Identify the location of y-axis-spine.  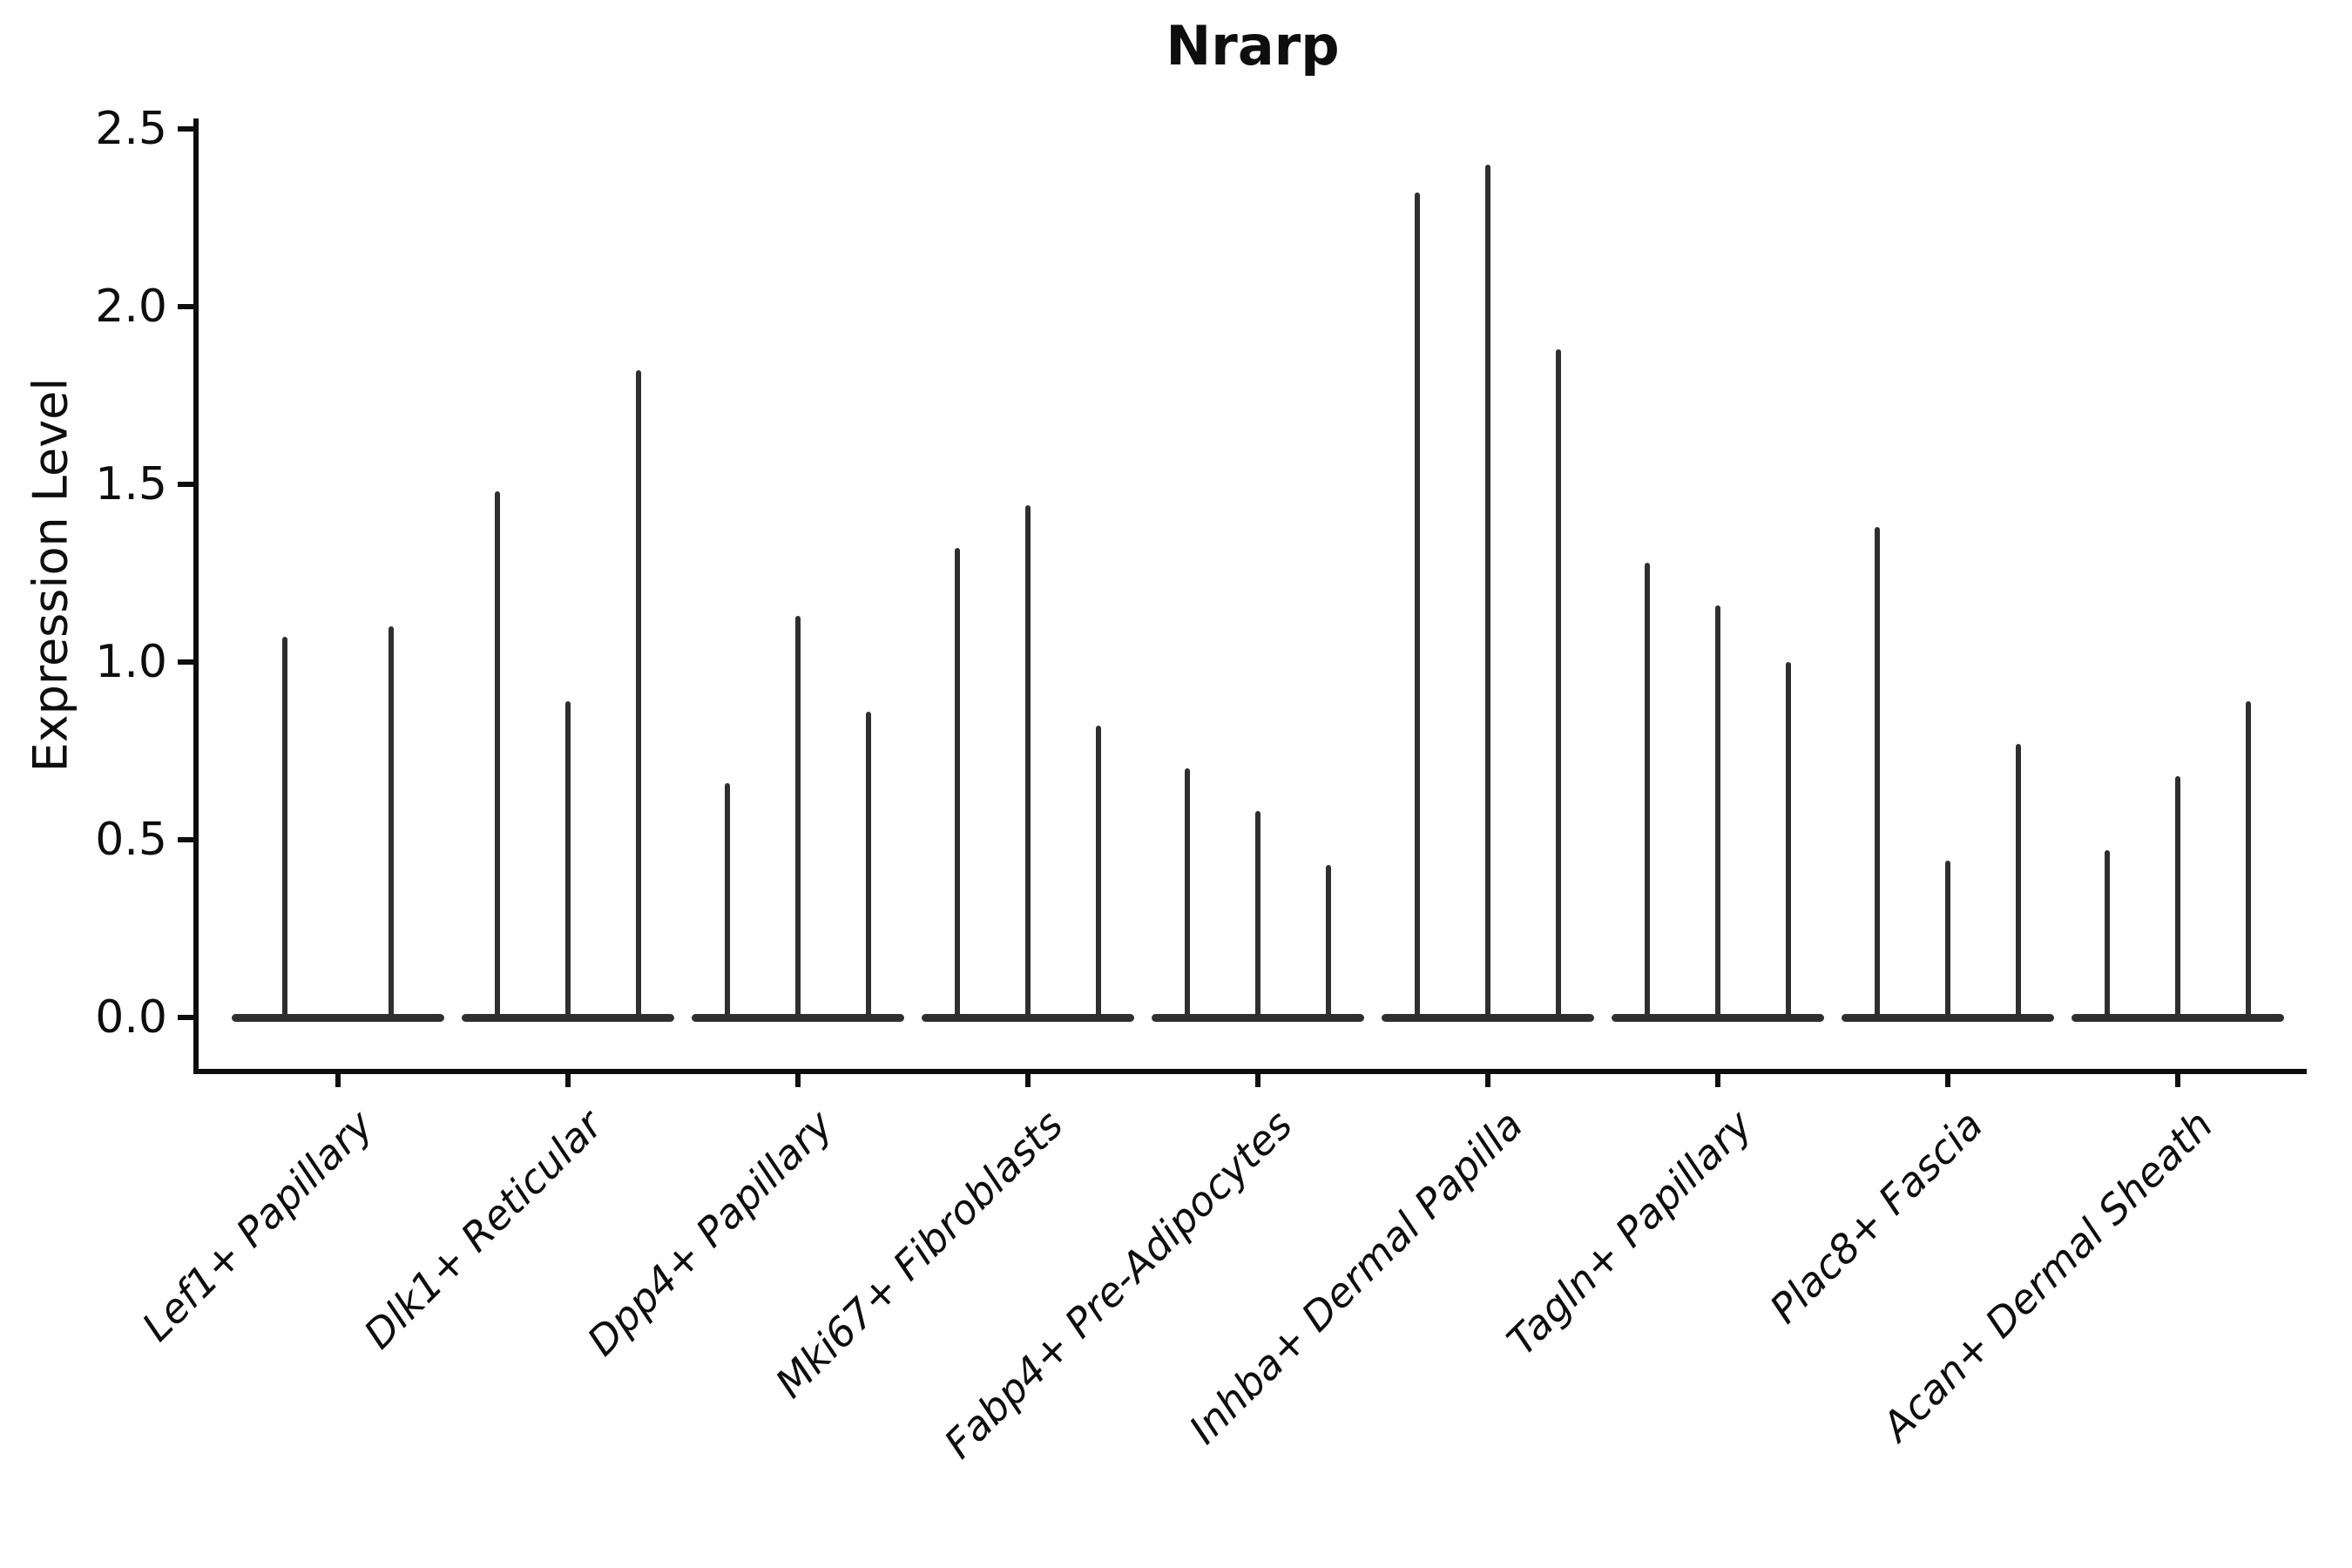
(196, 596).